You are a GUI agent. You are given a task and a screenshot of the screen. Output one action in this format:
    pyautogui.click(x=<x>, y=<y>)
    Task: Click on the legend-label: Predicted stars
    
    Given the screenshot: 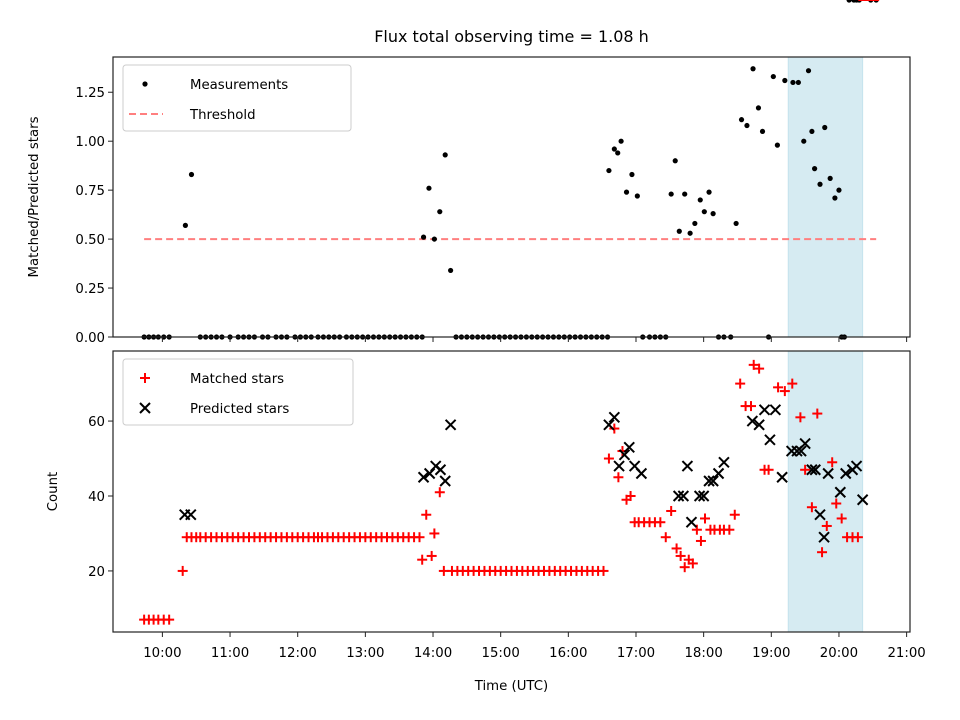 What is the action you would take?
    pyautogui.click(x=239, y=409)
    